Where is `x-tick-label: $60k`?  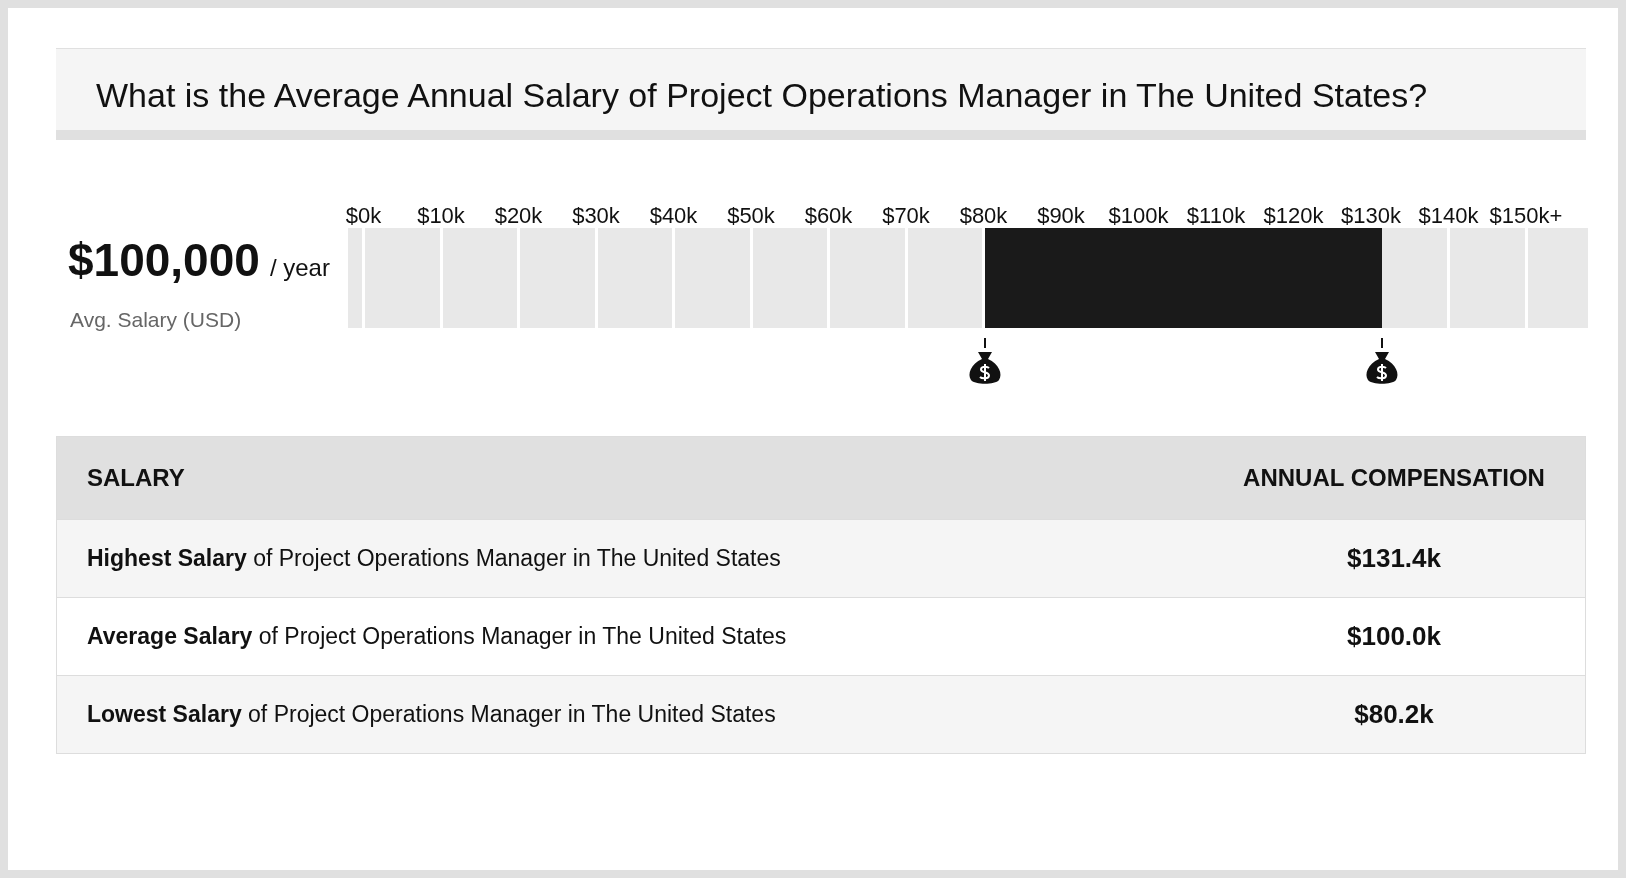
x-tick-label: $60k is located at coordinates (829, 215).